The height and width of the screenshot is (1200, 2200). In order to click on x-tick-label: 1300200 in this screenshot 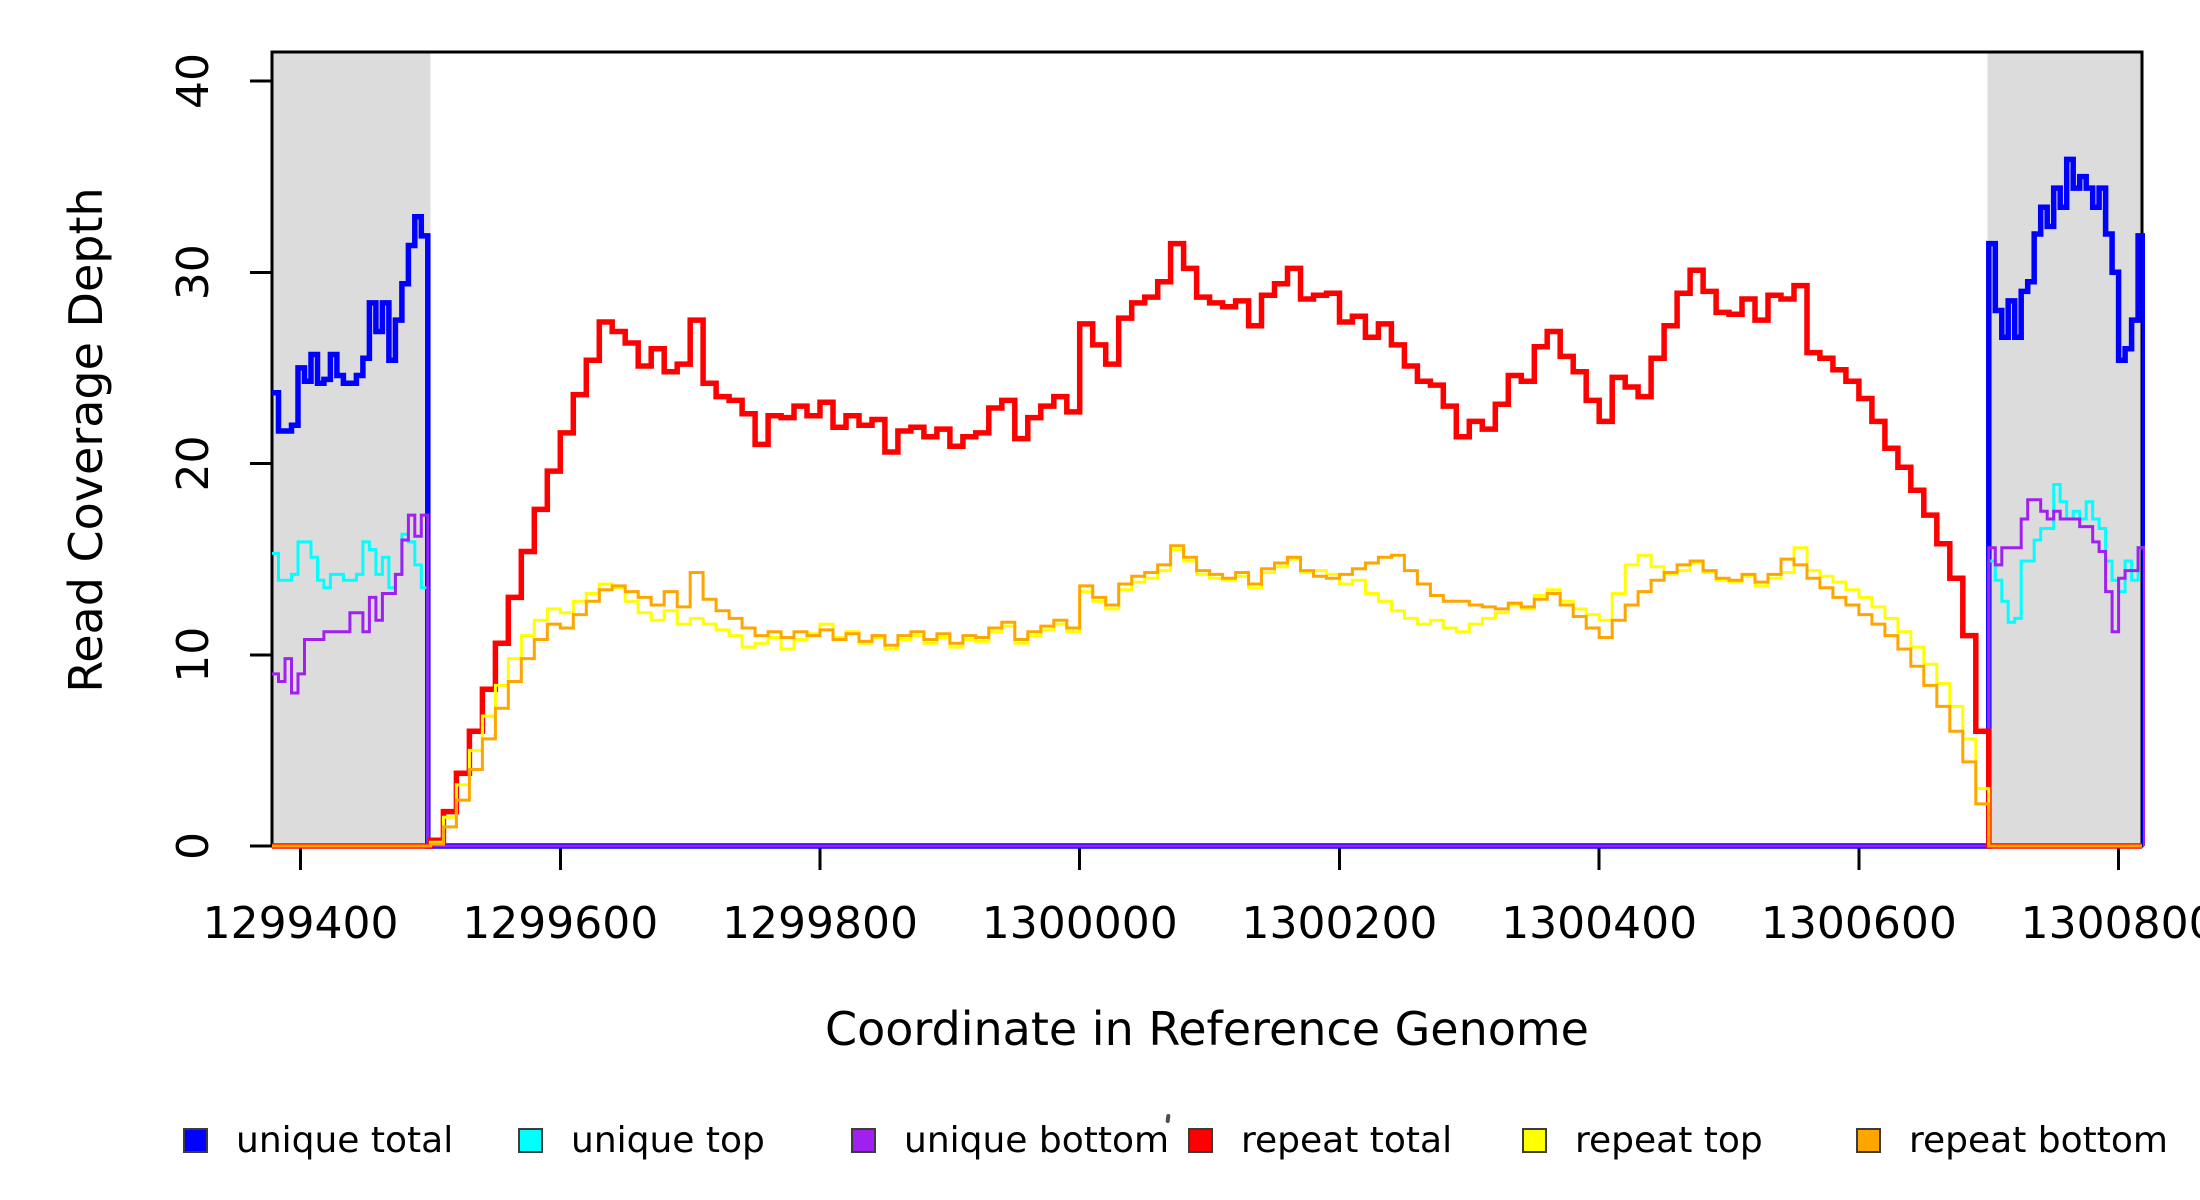, I will do `click(1339, 923)`.